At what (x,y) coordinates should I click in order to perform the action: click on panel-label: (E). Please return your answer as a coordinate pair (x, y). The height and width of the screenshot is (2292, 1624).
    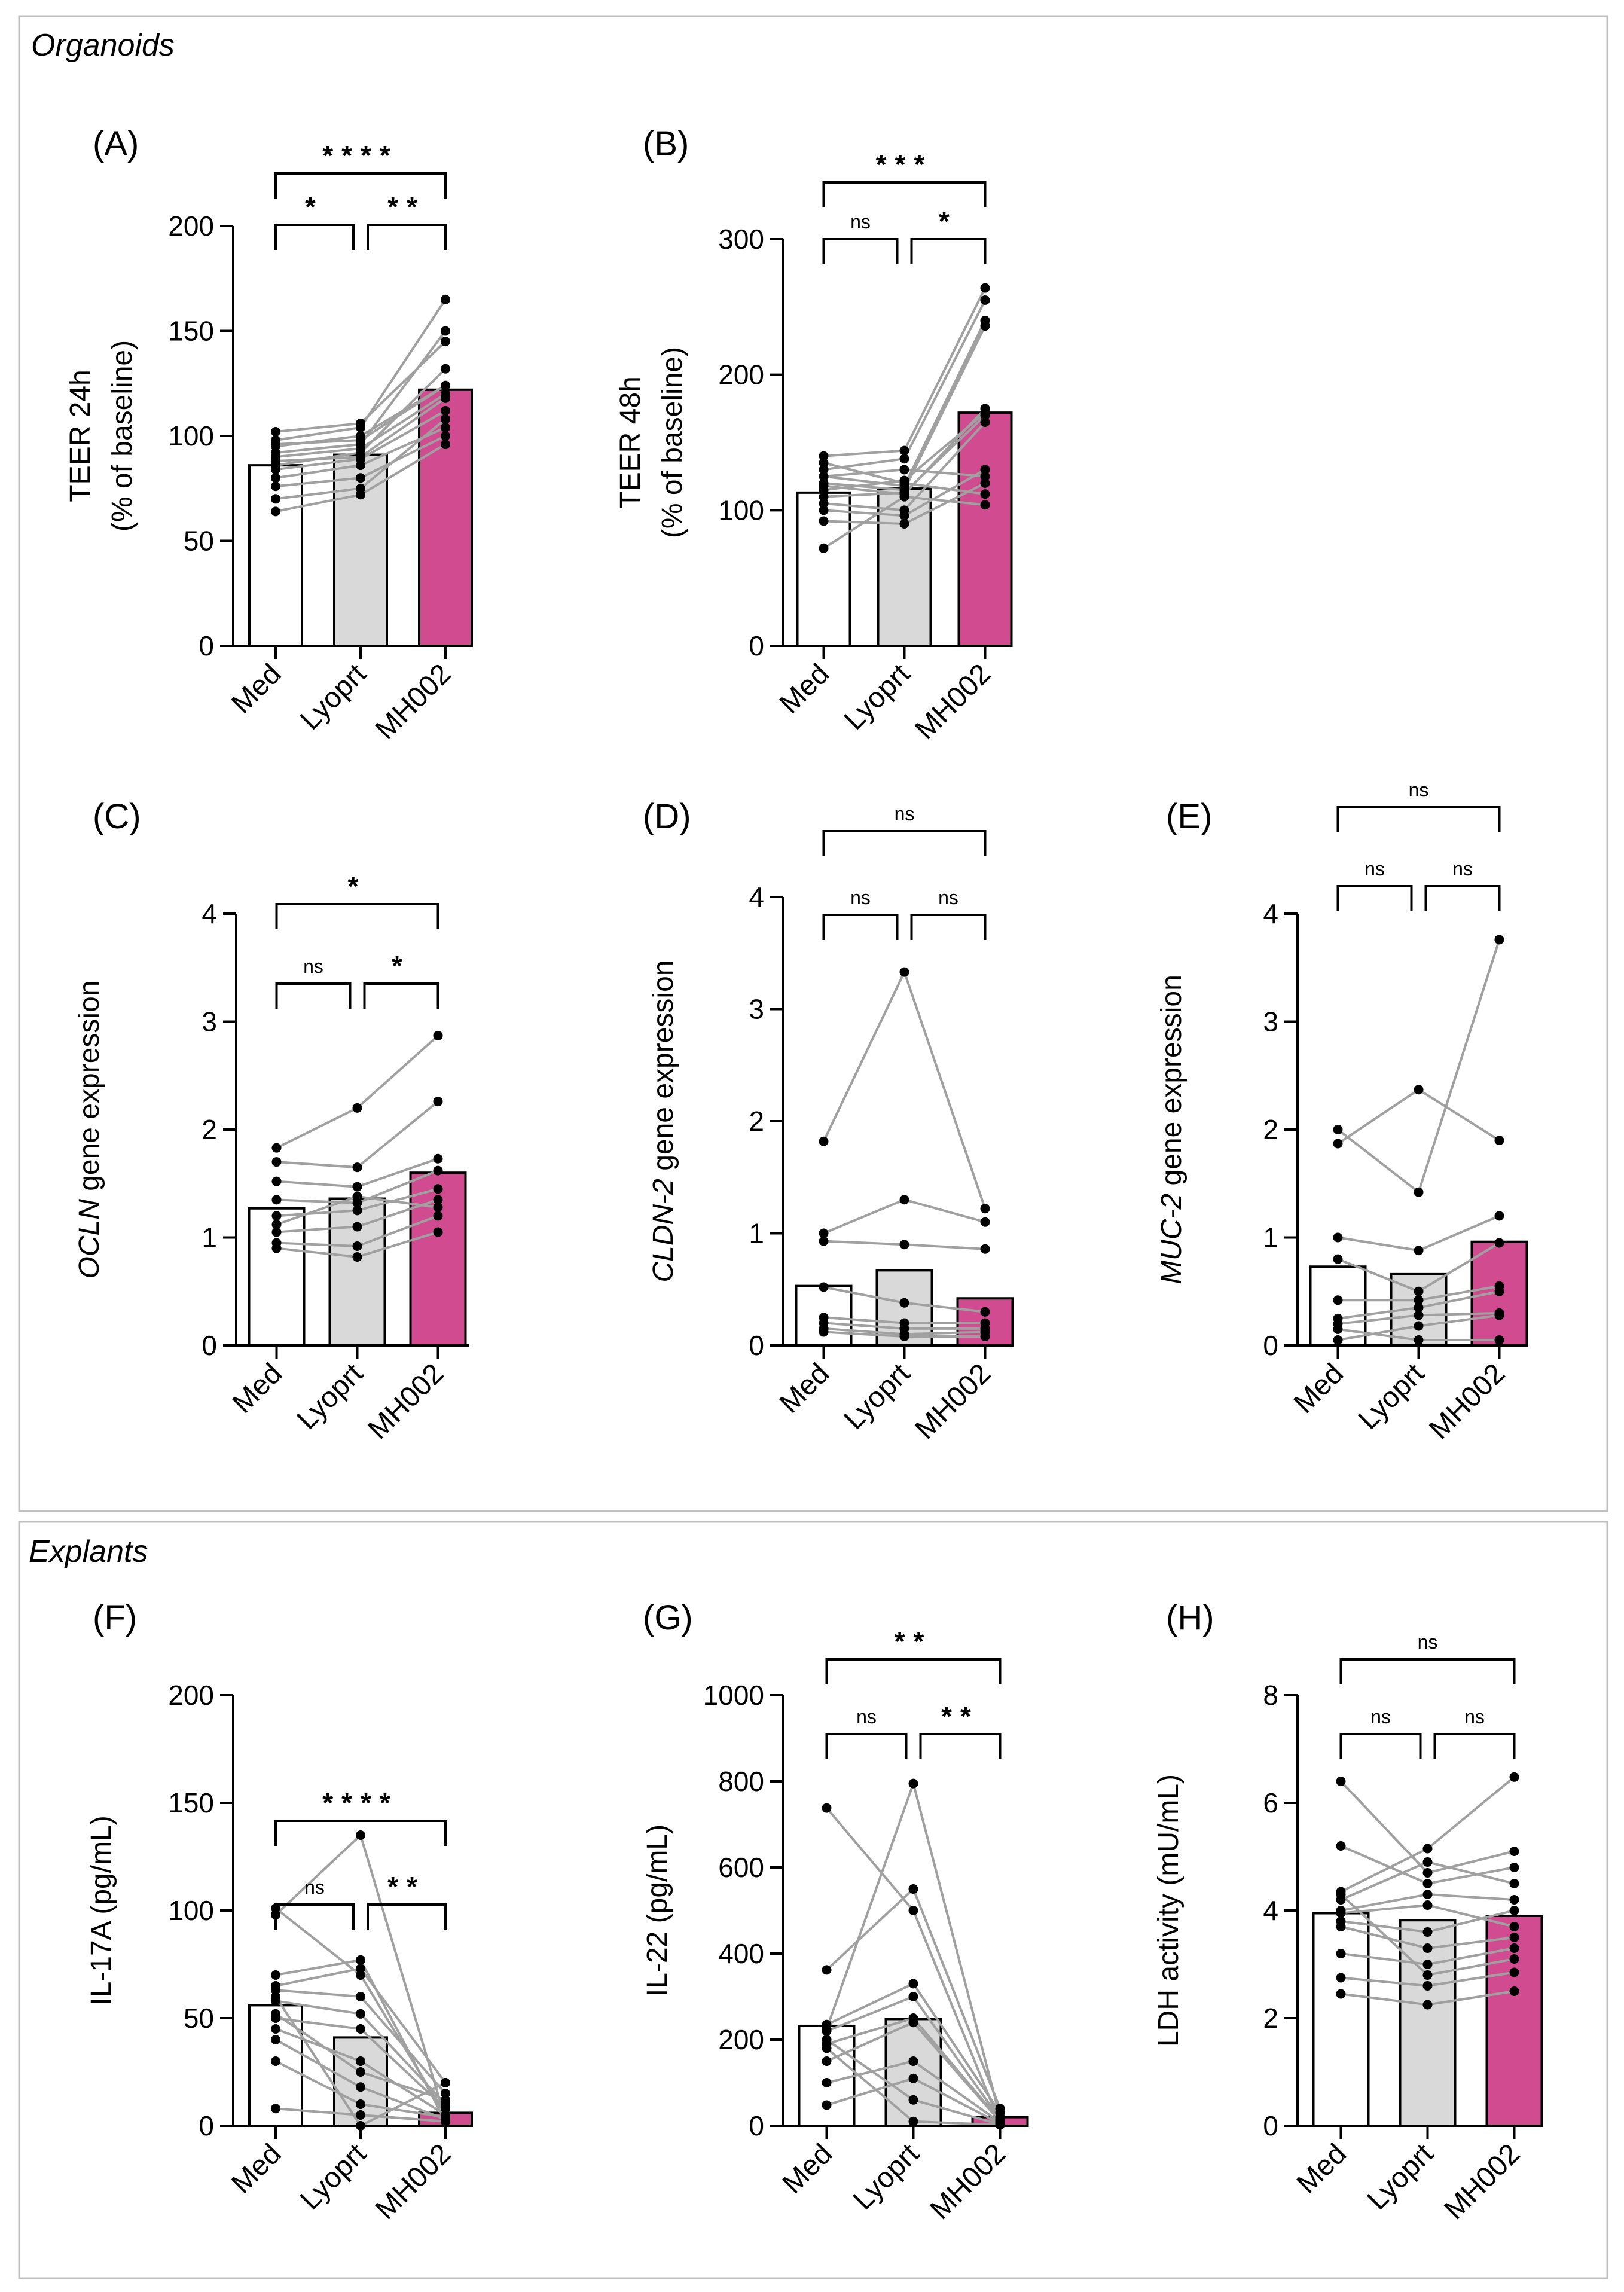
    Looking at the image, I should click on (1189, 816).